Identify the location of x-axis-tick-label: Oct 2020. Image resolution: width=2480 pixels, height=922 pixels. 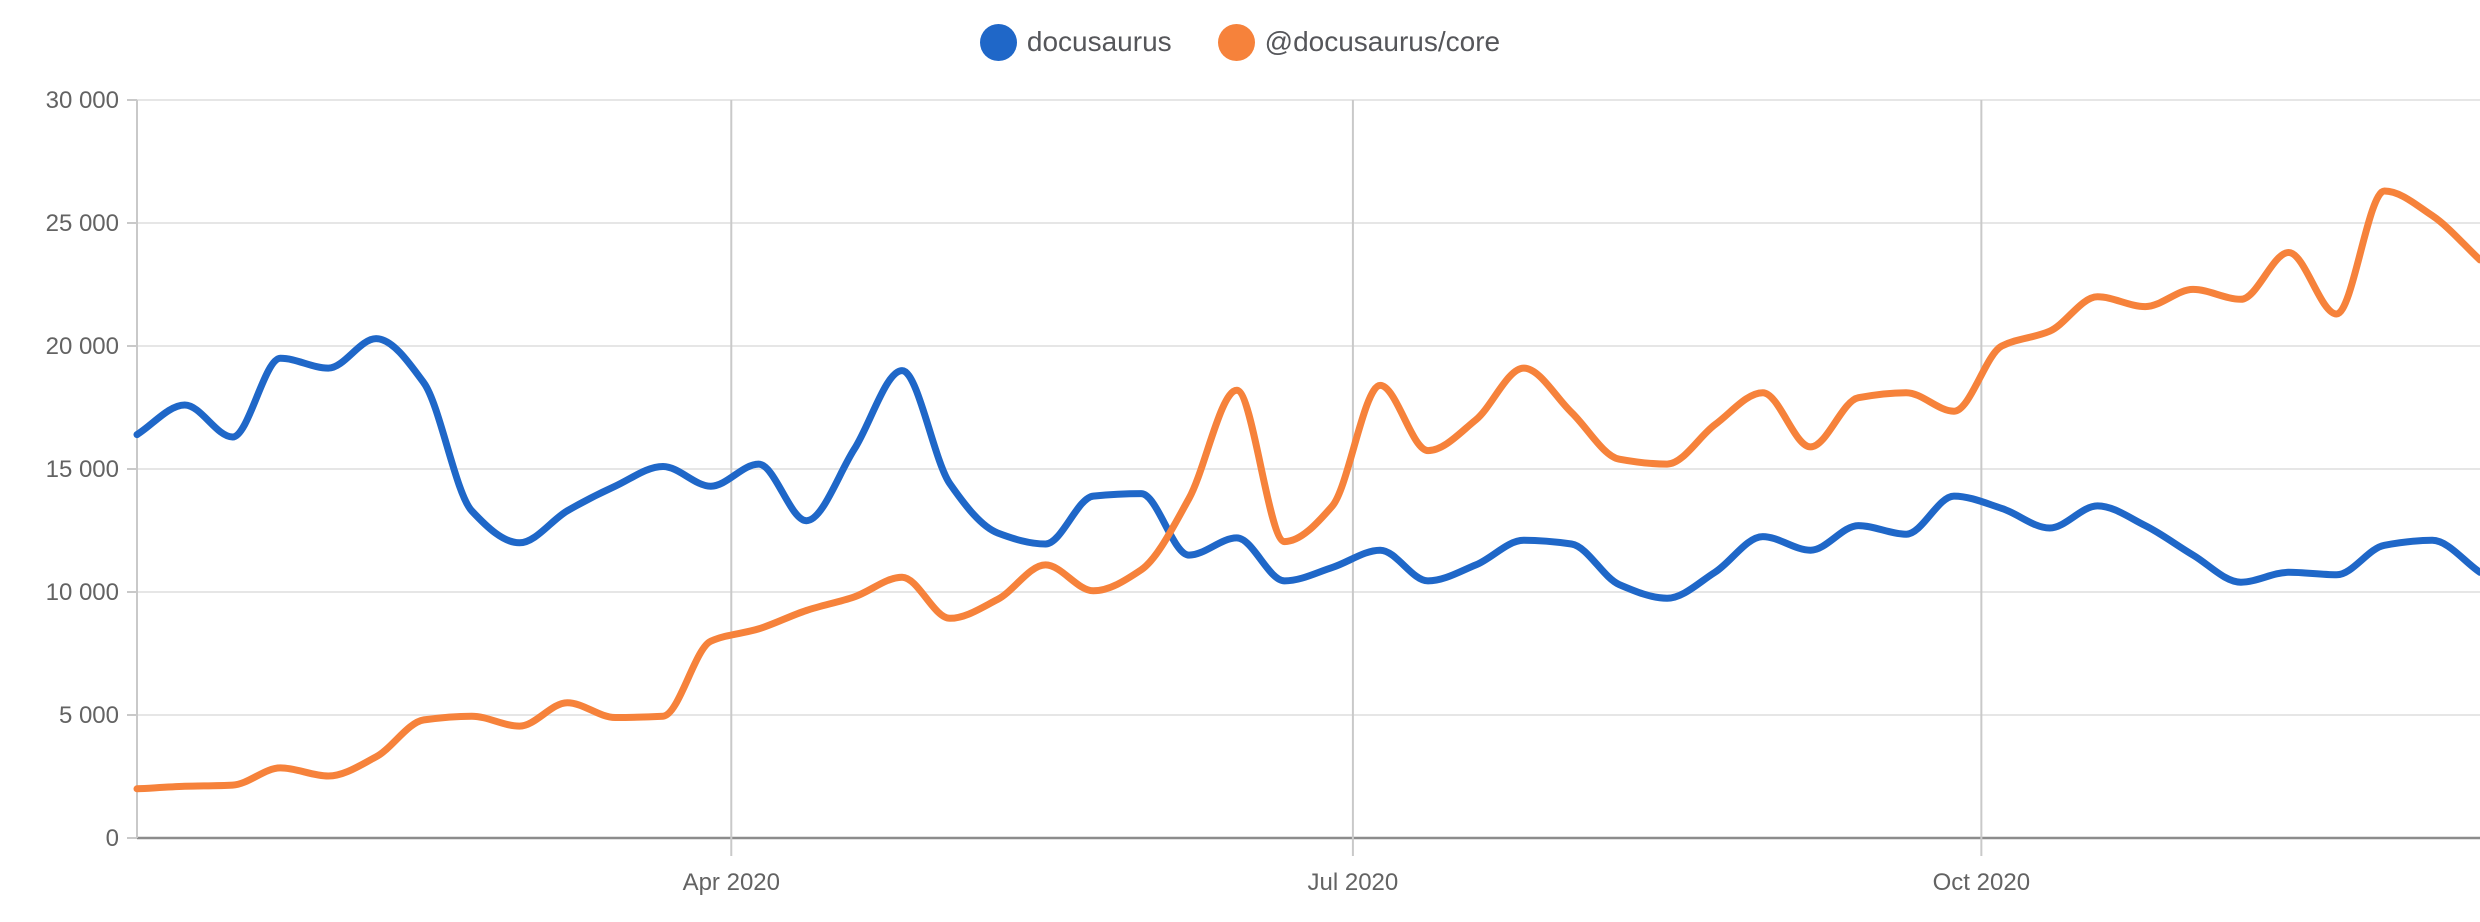
(1981, 882).